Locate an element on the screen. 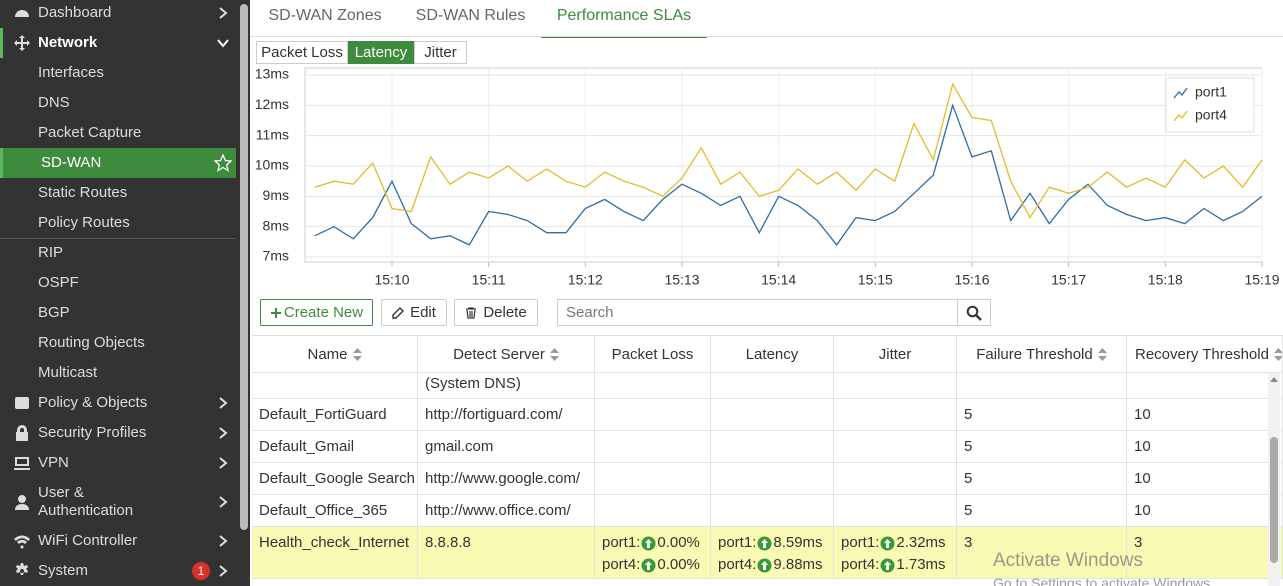 The width and height of the screenshot is (1283, 586). chevron-right is located at coordinates (223, 463).